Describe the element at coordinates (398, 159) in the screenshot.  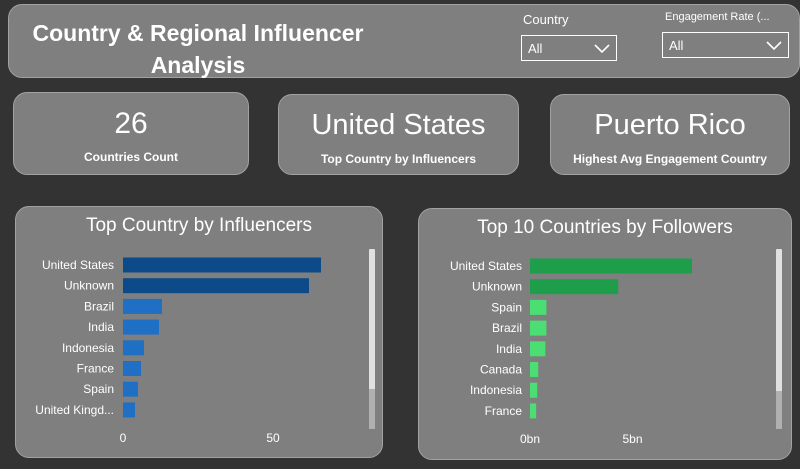
I see `kpi-label: Top Country by Influencers` at that location.